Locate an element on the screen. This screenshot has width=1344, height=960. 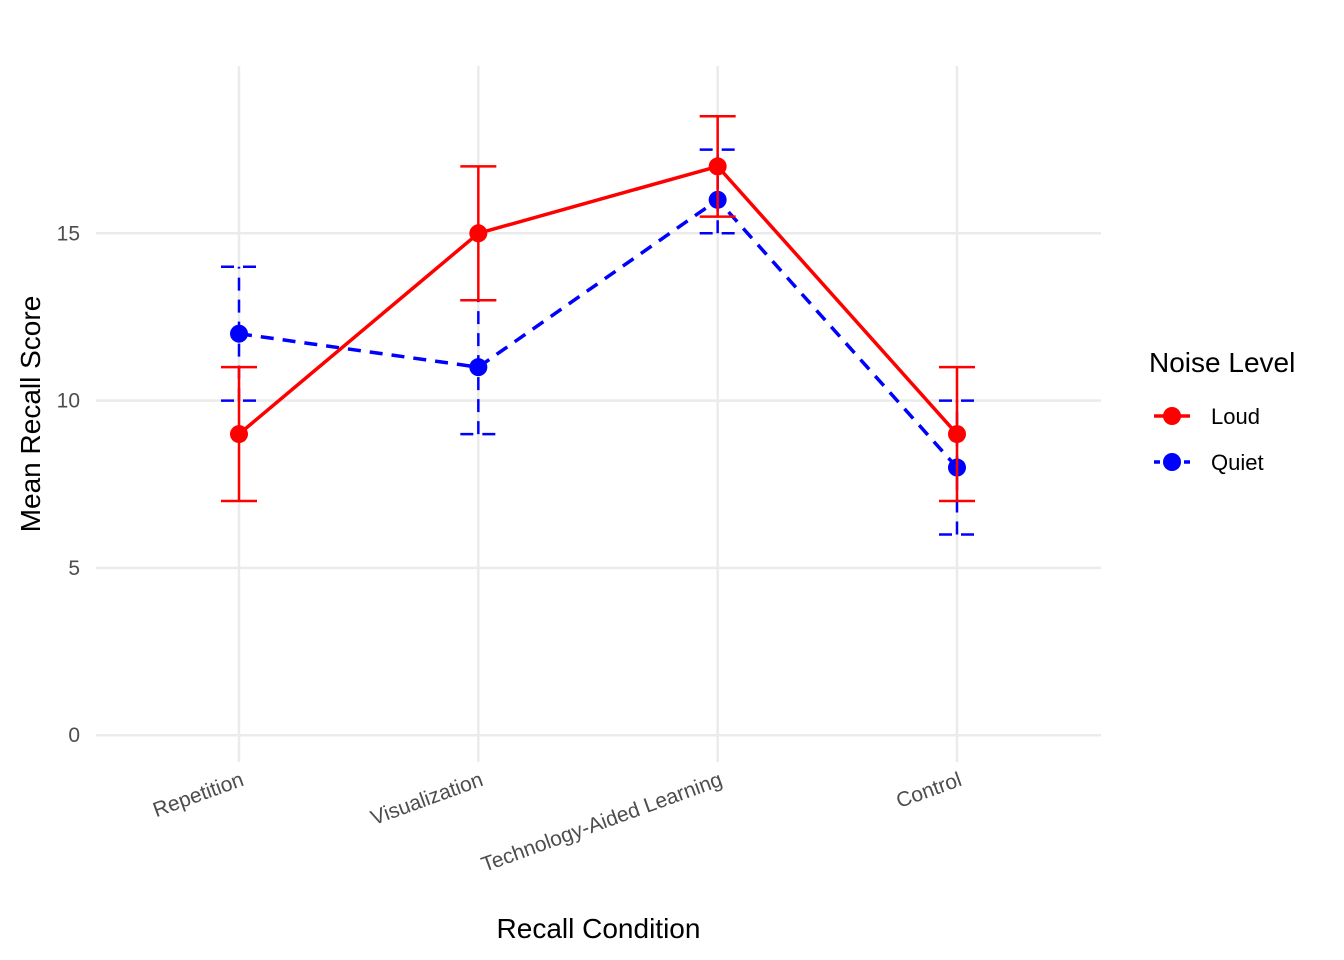
y-tick-label: 0 is located at coordinates (74, 735).